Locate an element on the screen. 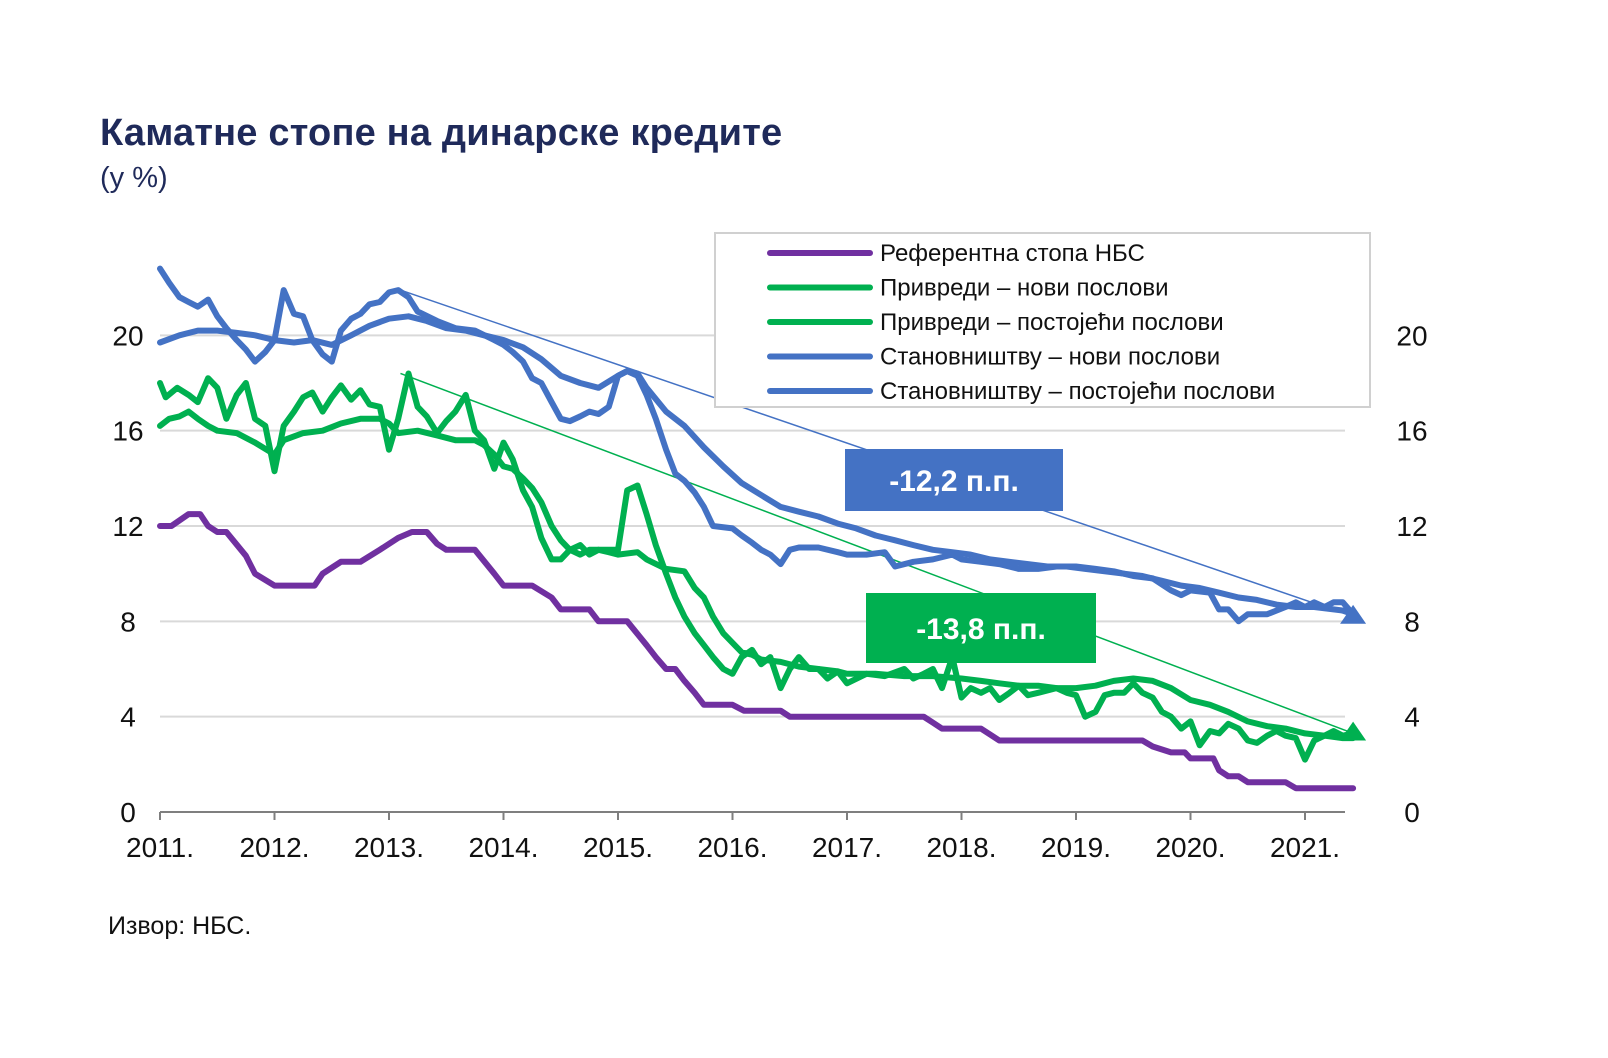 The image size is (1608, 1058). x-tick-label: 2014. is located at coordinates (503, 847).